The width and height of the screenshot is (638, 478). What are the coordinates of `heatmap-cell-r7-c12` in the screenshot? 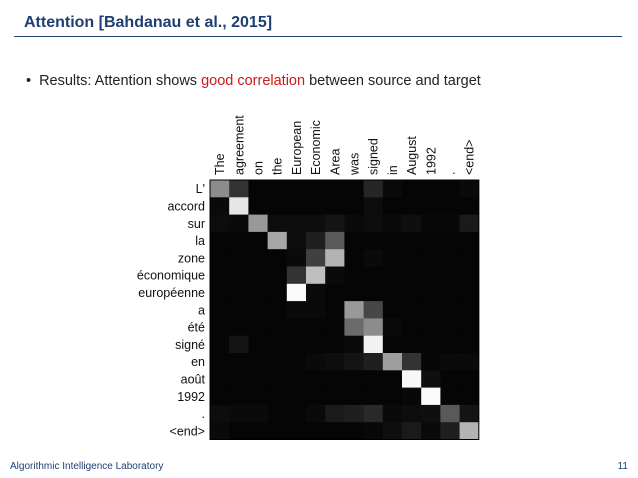 It's located at (450, 310).